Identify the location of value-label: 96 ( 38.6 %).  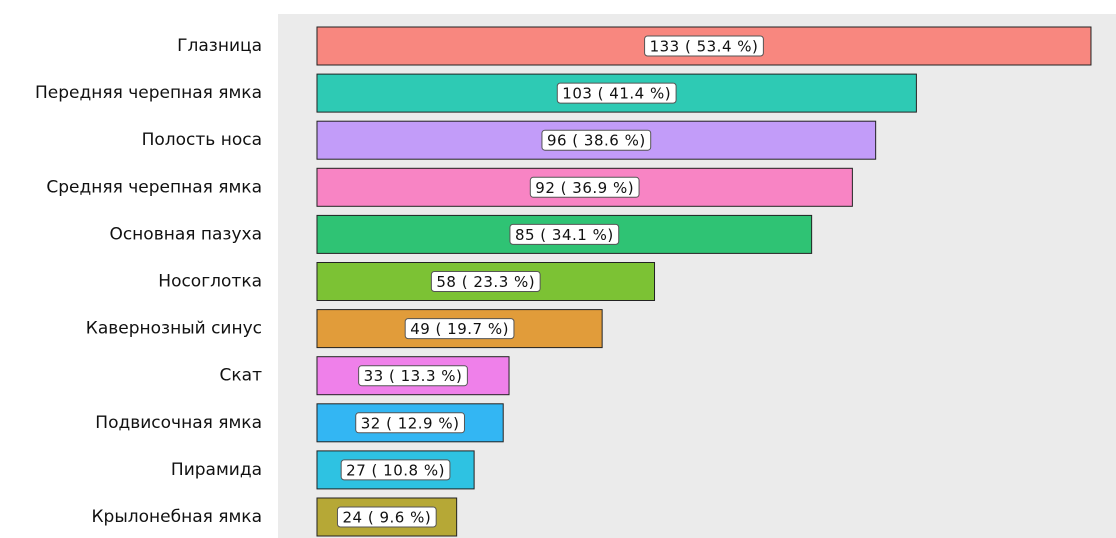
(596, 141).